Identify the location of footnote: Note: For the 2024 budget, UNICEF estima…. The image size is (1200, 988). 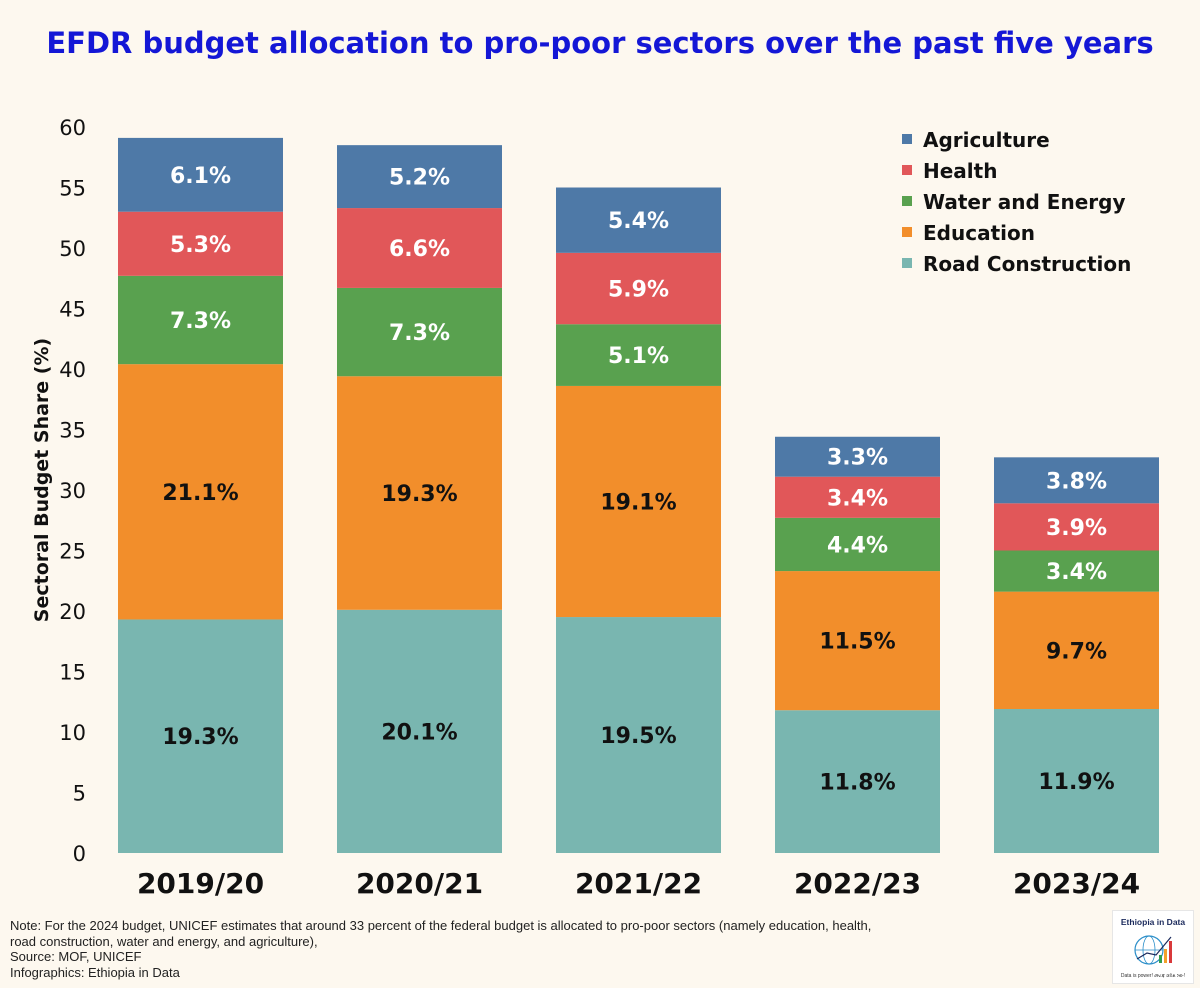
(460, 949).